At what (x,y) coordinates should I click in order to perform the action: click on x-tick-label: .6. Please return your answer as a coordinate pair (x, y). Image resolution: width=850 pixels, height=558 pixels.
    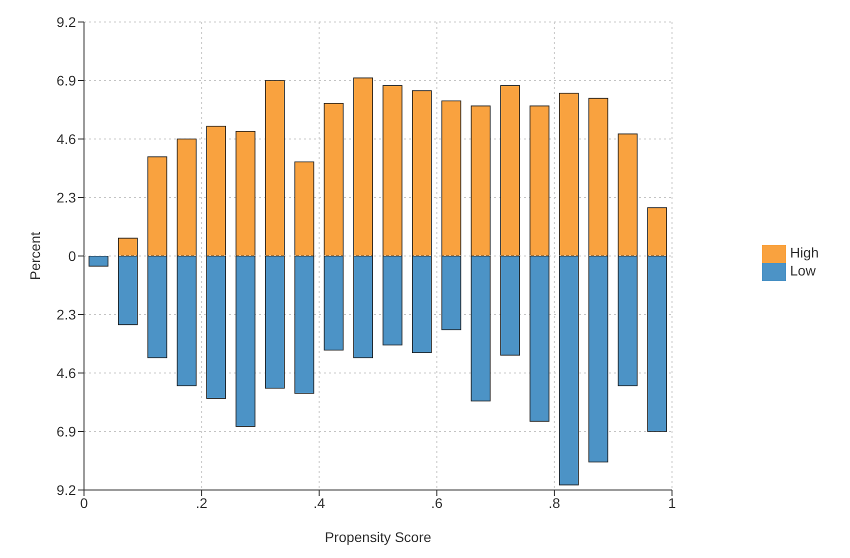
    Looking at the image, I should click on (436, 502).